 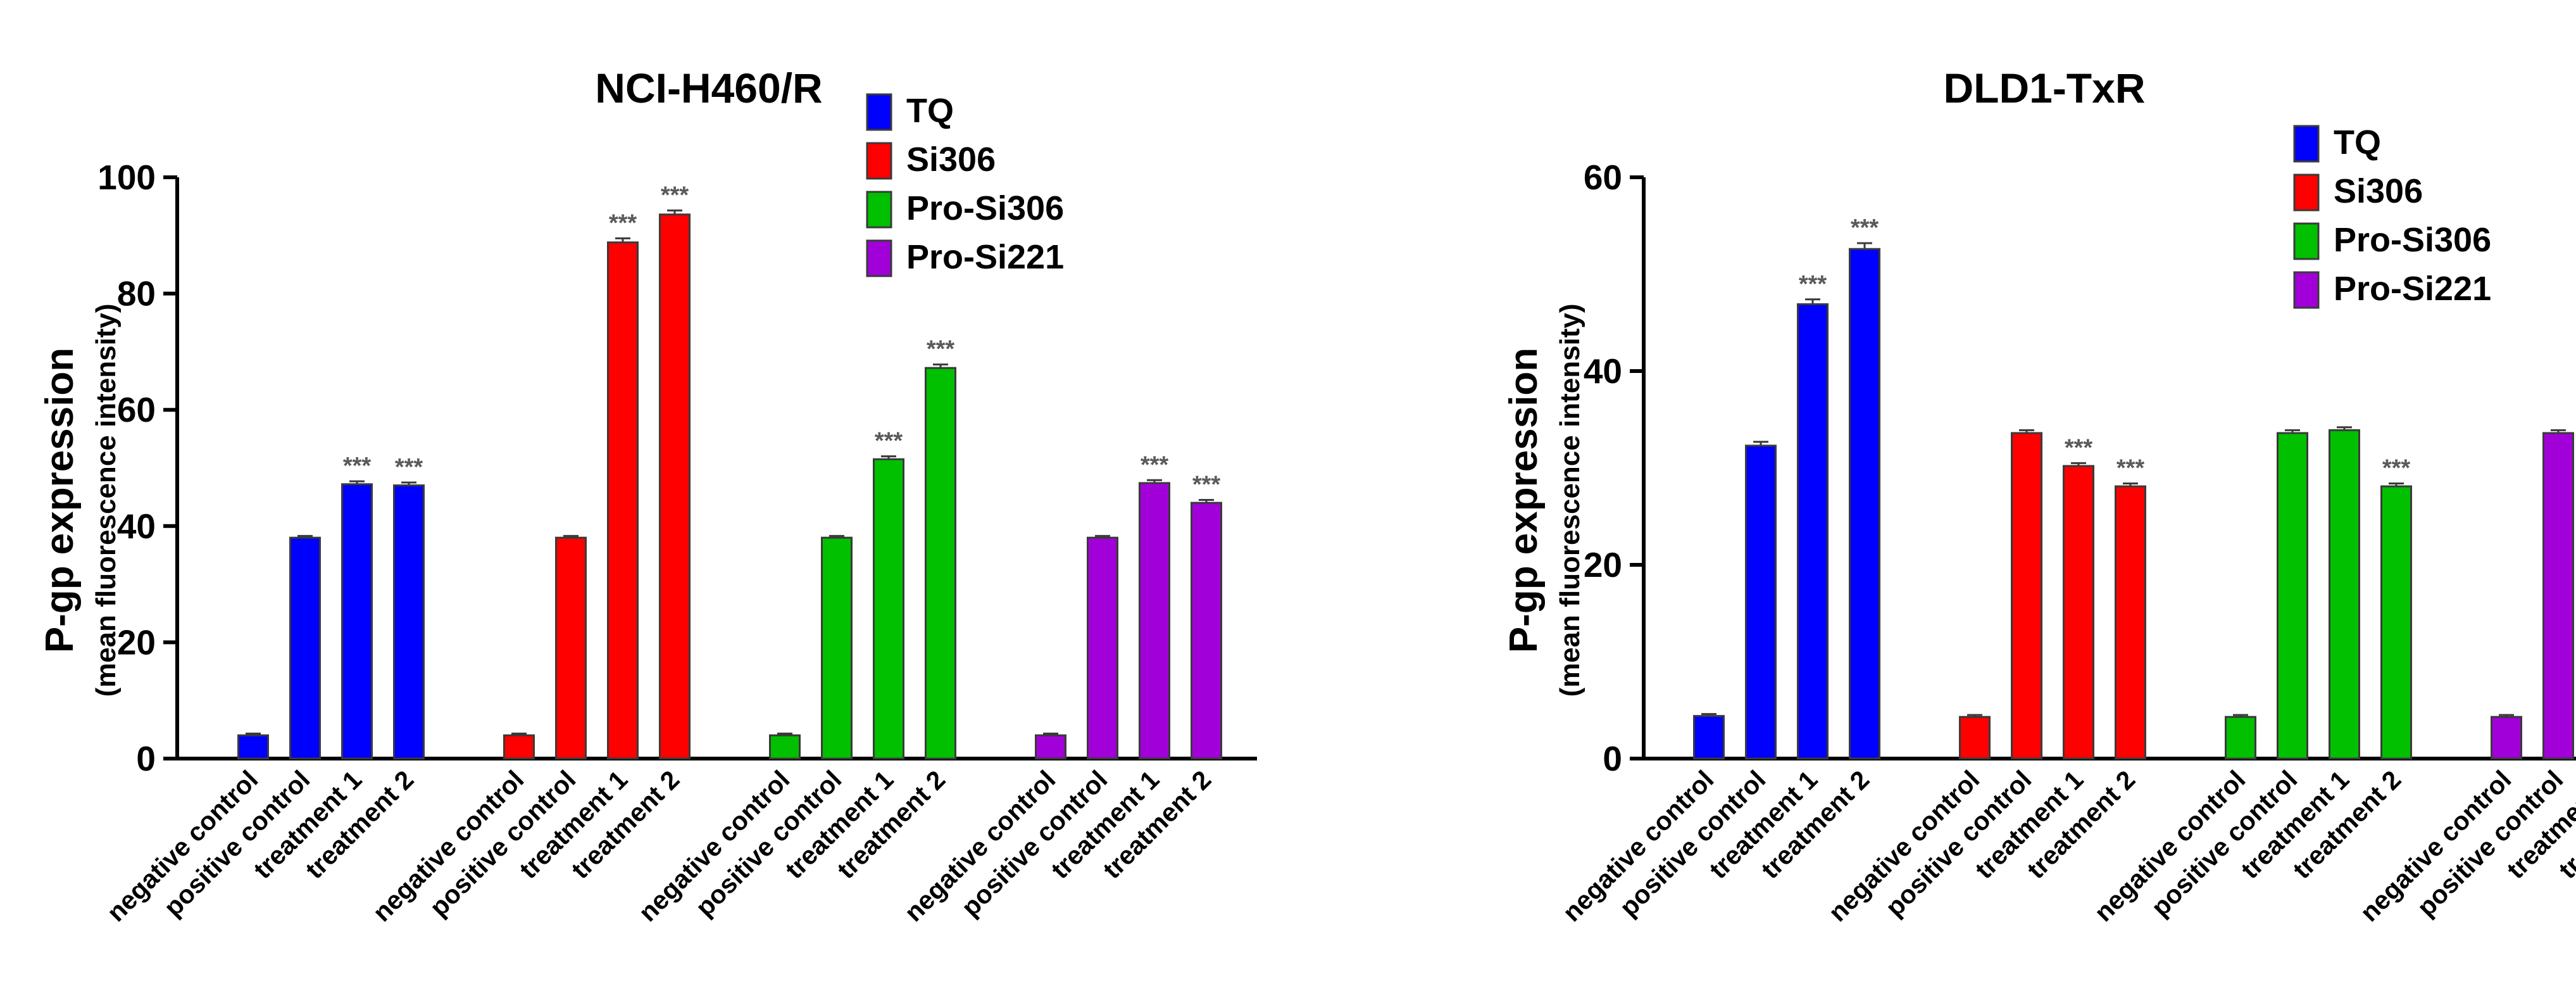 What do you see at coordinates (127, 178) in the screenshot?
I see `y-tick-label: 100` at bounding box center [127, 178].